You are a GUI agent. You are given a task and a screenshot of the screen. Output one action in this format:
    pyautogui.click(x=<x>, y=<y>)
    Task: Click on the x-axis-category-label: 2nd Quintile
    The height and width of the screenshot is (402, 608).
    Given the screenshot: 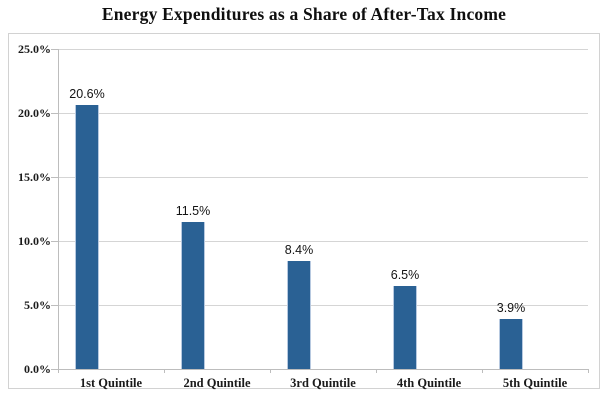 What is the action you would take?
    pyautogui.click(x=217, y=383)
    